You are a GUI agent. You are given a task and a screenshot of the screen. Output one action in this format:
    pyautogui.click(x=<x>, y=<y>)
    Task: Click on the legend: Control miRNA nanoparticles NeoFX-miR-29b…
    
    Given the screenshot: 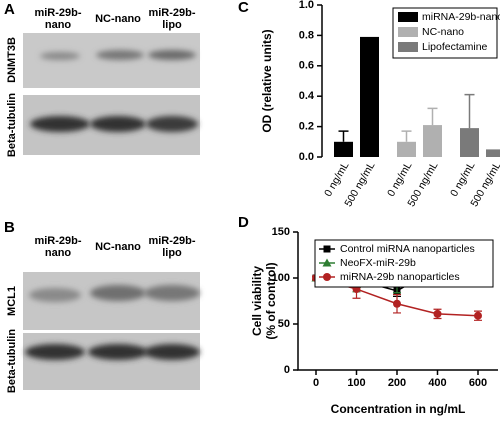 What is the action you would take?
    pyautogui.click(x=404, y=263)
    